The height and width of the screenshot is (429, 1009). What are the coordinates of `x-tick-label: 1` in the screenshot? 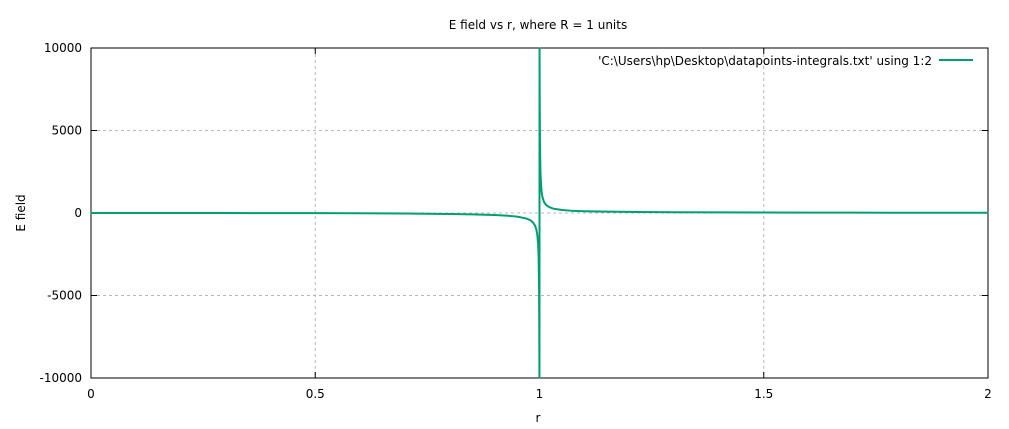 It's located at (540, 394).